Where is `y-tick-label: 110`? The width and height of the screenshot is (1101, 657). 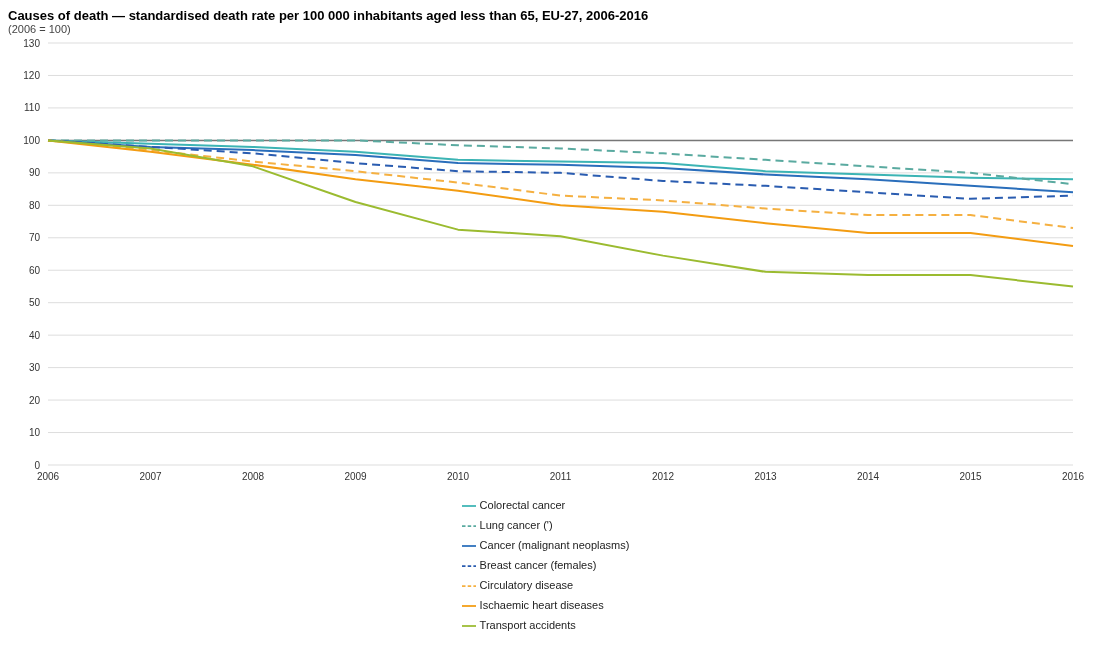 y-tick-label: 110 is located at coordinates (32, 108).